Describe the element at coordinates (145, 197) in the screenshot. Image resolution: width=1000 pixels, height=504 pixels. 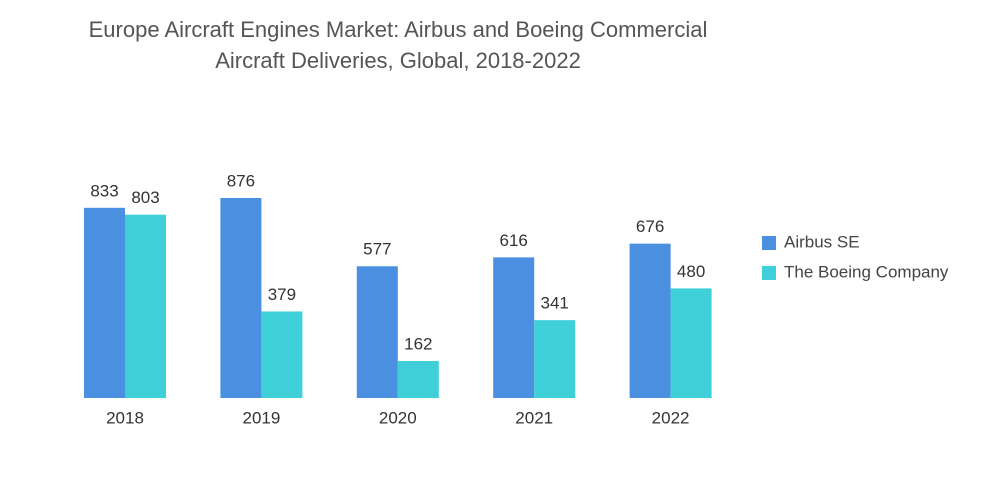
I see `value-label: 803` at that location.